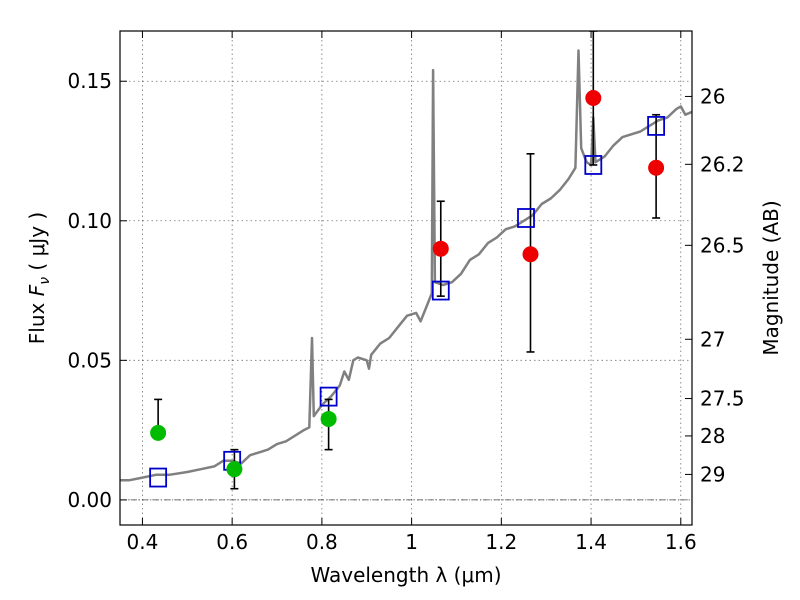 Image resolution: width=800 pixels, height=600 pixels. I want to click on y-axis-label-symbol: F, so click(37, 290).